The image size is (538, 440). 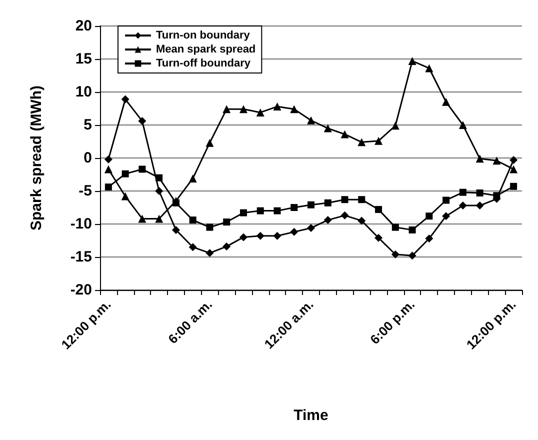 I want to click on y-tick-label: -15, so click(x=81, y=257).